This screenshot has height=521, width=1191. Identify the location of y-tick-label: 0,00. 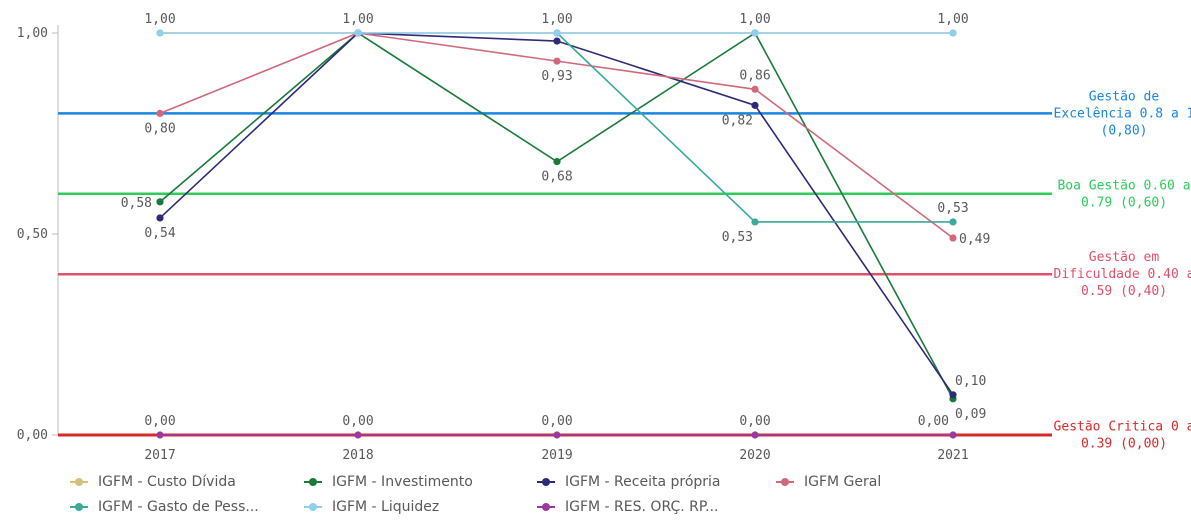
(32, 435).